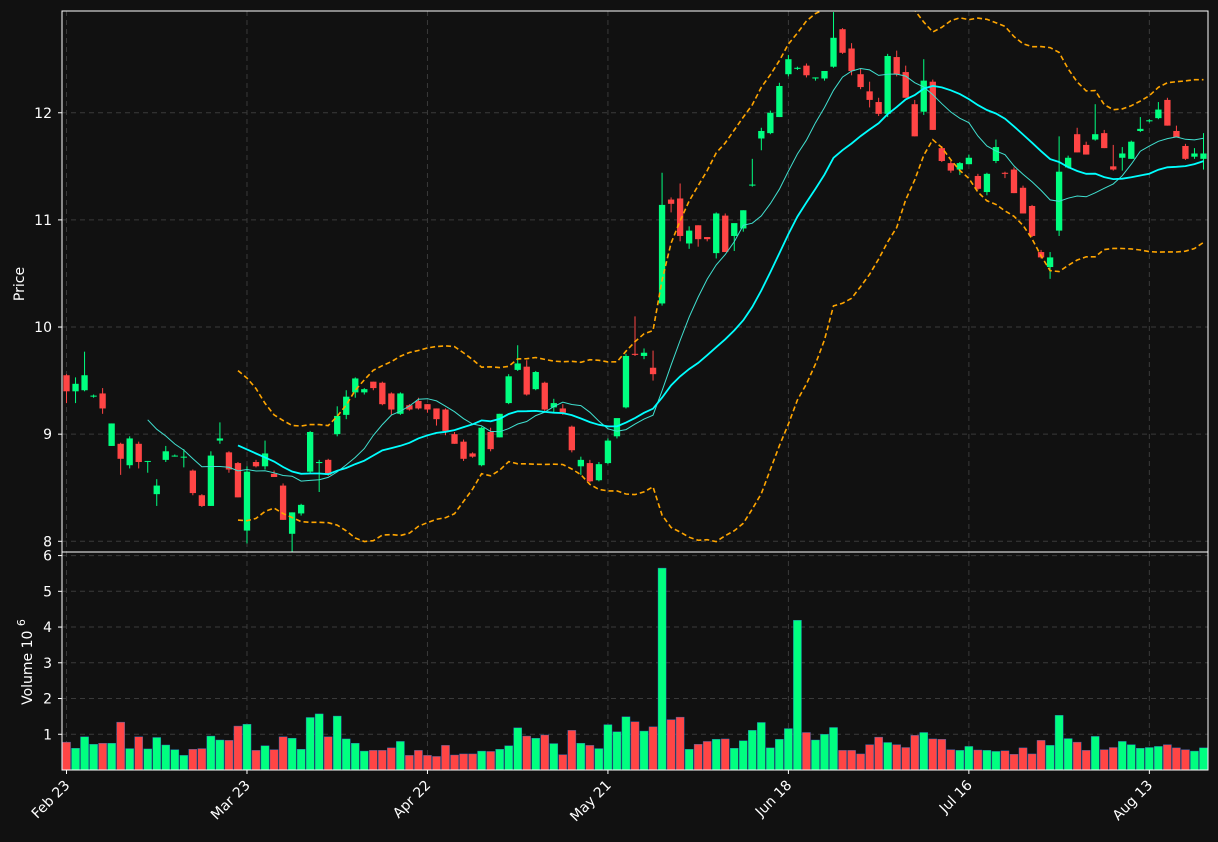 The height and width of the screenshot is (842, 1218). What do you see at coordinates (47, 542) in the screenshot?
I see `price-tick-label: 8` at bounding box center [47, 542].